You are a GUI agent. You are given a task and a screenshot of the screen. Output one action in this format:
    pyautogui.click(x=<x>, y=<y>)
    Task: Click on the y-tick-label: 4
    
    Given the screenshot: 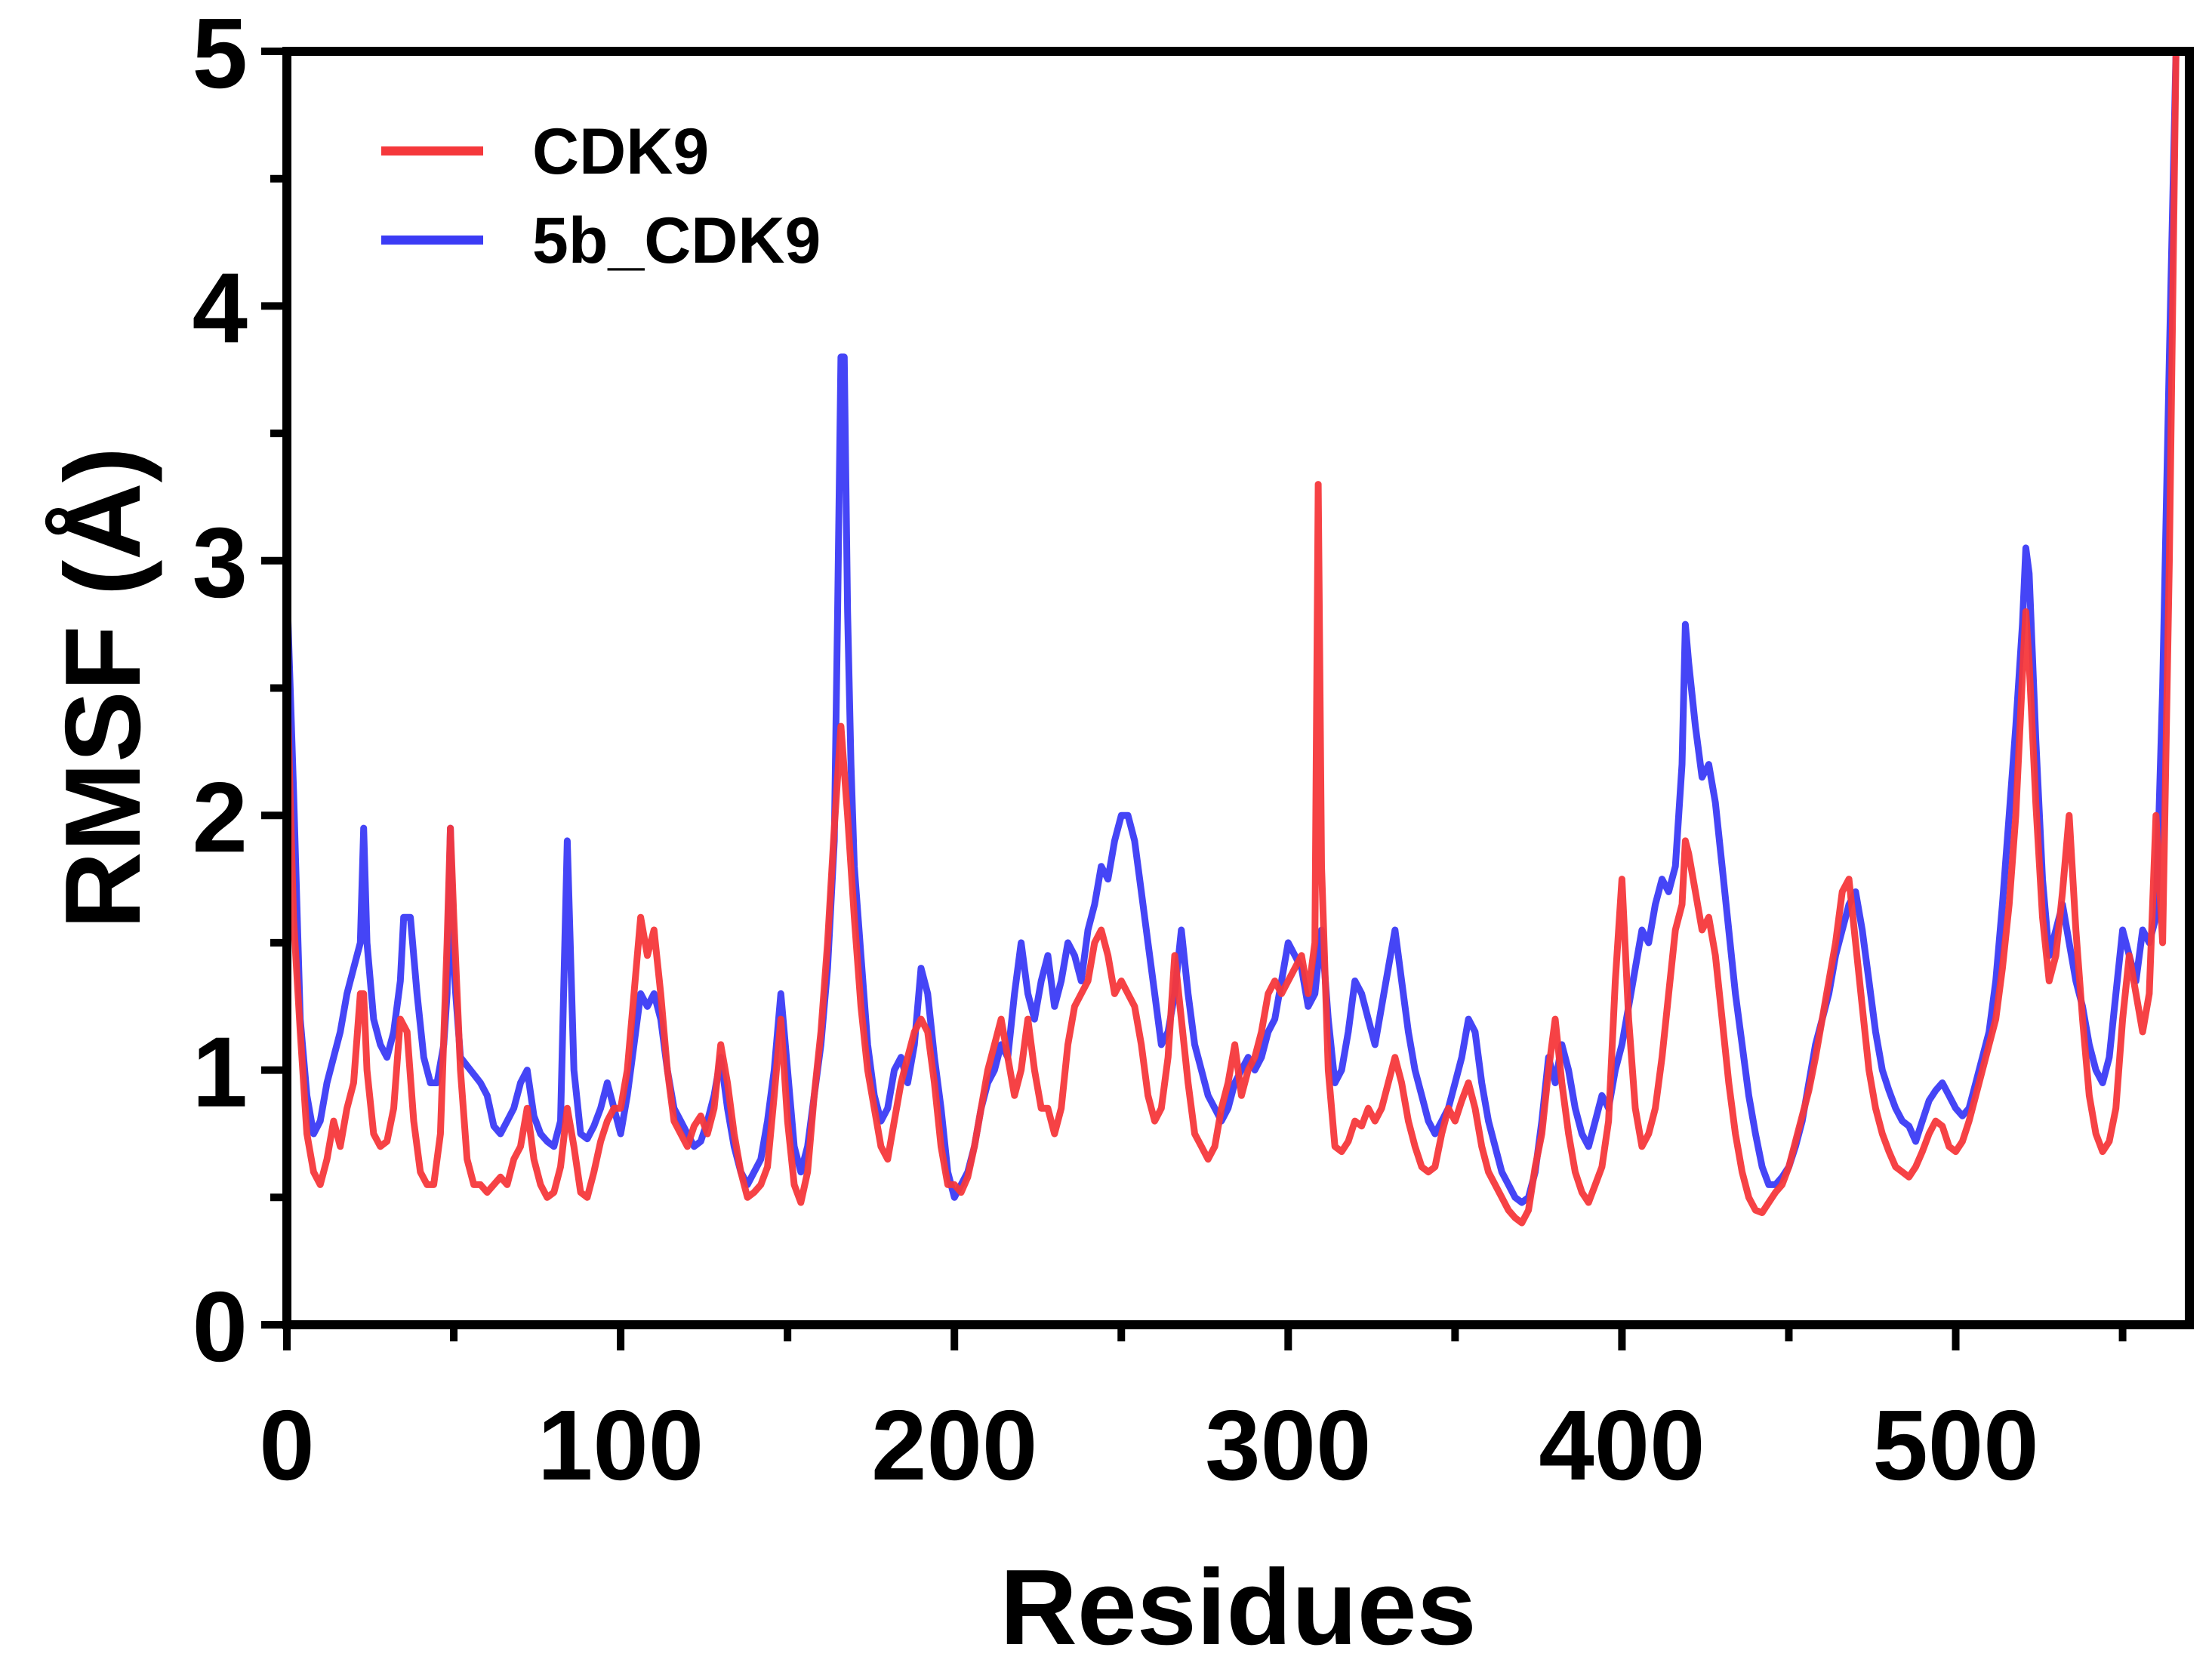 What is the action you would take?
    pyautogui.click(x=220, y=307)
    